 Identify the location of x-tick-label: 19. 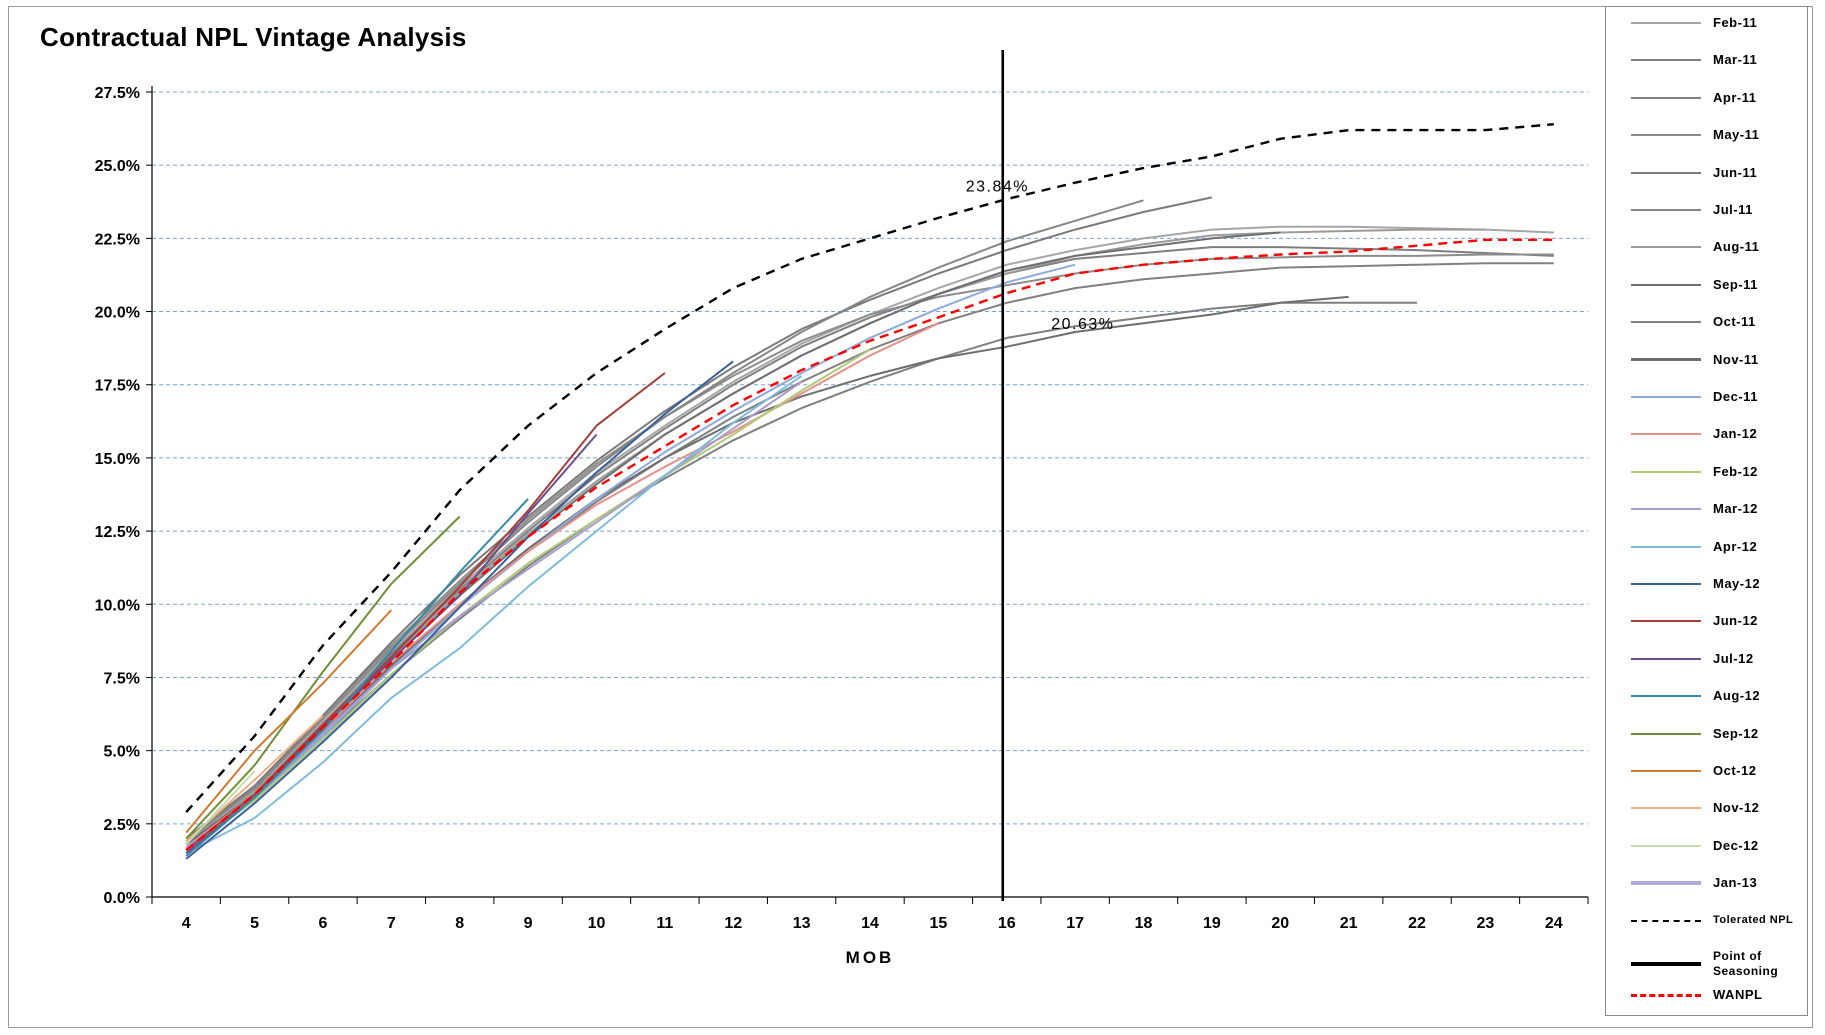
(1212, 923).